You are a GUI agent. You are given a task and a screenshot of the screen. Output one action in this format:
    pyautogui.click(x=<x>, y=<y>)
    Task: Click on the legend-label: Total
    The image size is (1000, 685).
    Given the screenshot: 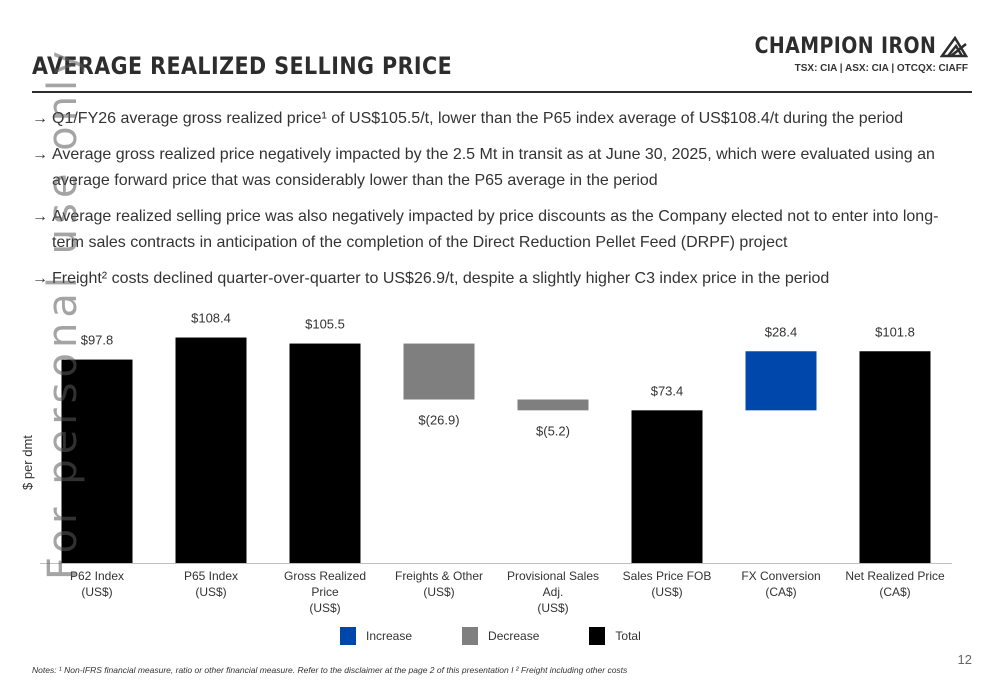 What is the action you would take?
    pyautogui.click(x=628, y=636)
    